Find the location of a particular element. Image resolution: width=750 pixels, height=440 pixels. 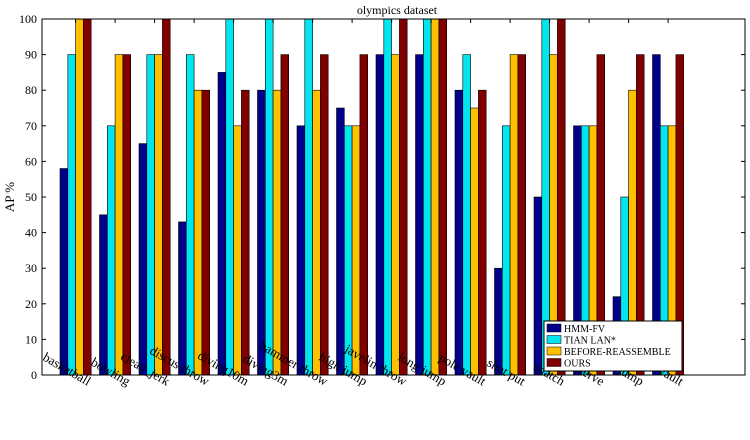

bar-ours-hammer-throw is located at coordinates (324, 215).